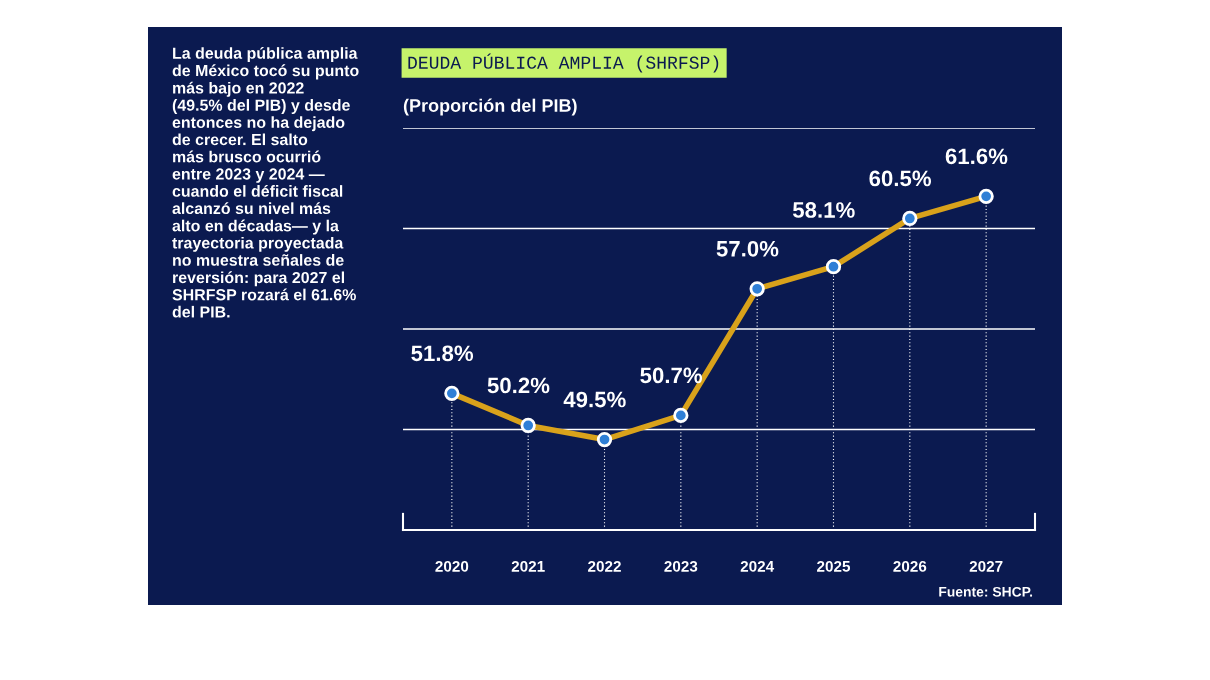 The height and width of the screenshot is (680, 1210). Describe the element at coordinates (452, 566) in the screenshot. I see `x-tick-label: 2020` at that location.